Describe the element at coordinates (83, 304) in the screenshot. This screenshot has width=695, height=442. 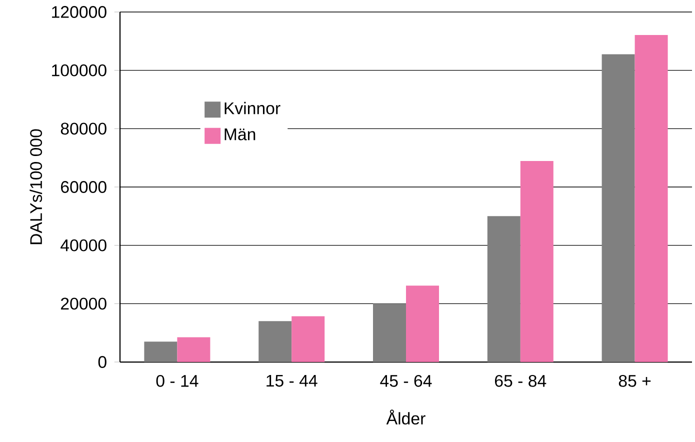
I see `y-tick-label: 20000` at that location.